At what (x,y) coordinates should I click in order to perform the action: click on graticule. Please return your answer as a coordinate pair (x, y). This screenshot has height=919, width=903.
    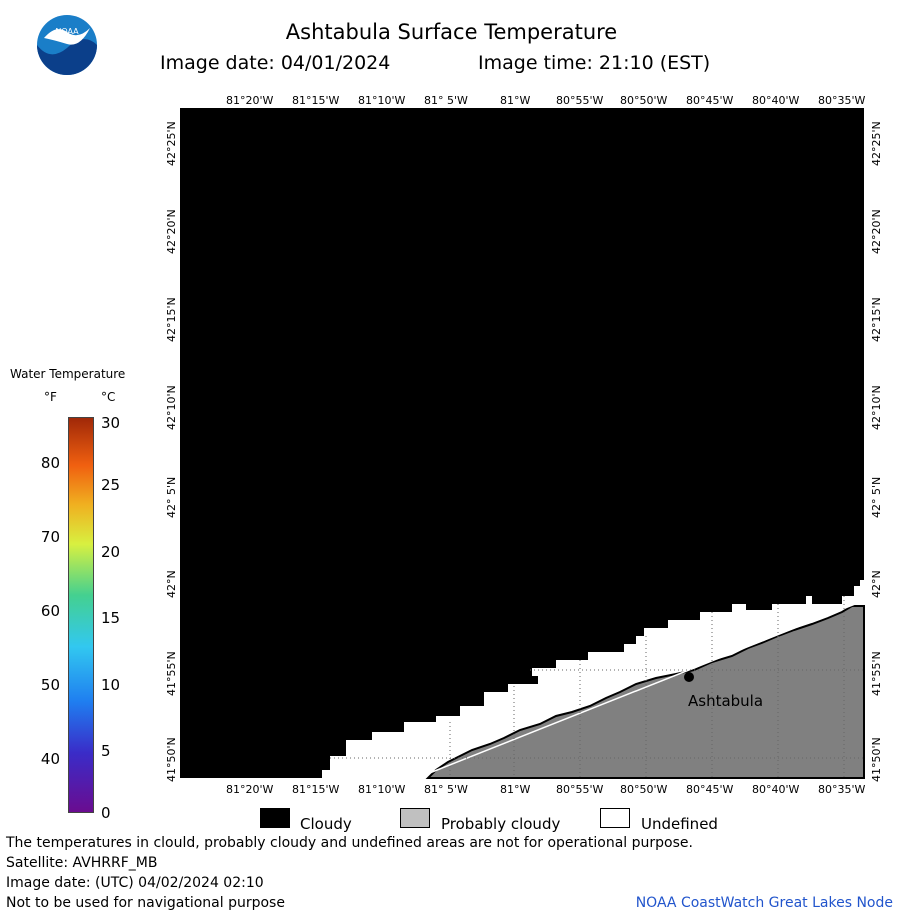
    Looking at the image, I should click on (597, 687).